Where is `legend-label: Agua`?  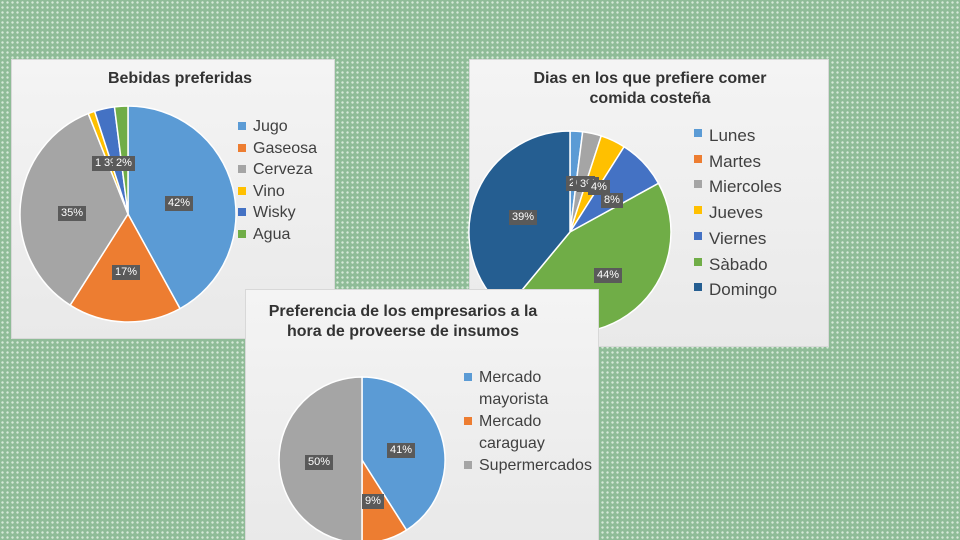
legend-label: Agua is located at coordinates (272, 234).